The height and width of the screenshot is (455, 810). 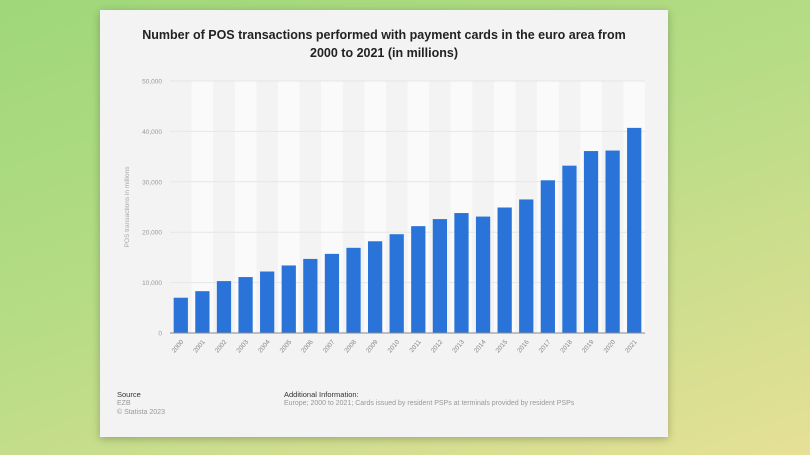 What do you see at coordinates (141, 403) in the screenshot?
I see `source-block: Source EZB © Statista 2023` at bounding box center [141, 403].